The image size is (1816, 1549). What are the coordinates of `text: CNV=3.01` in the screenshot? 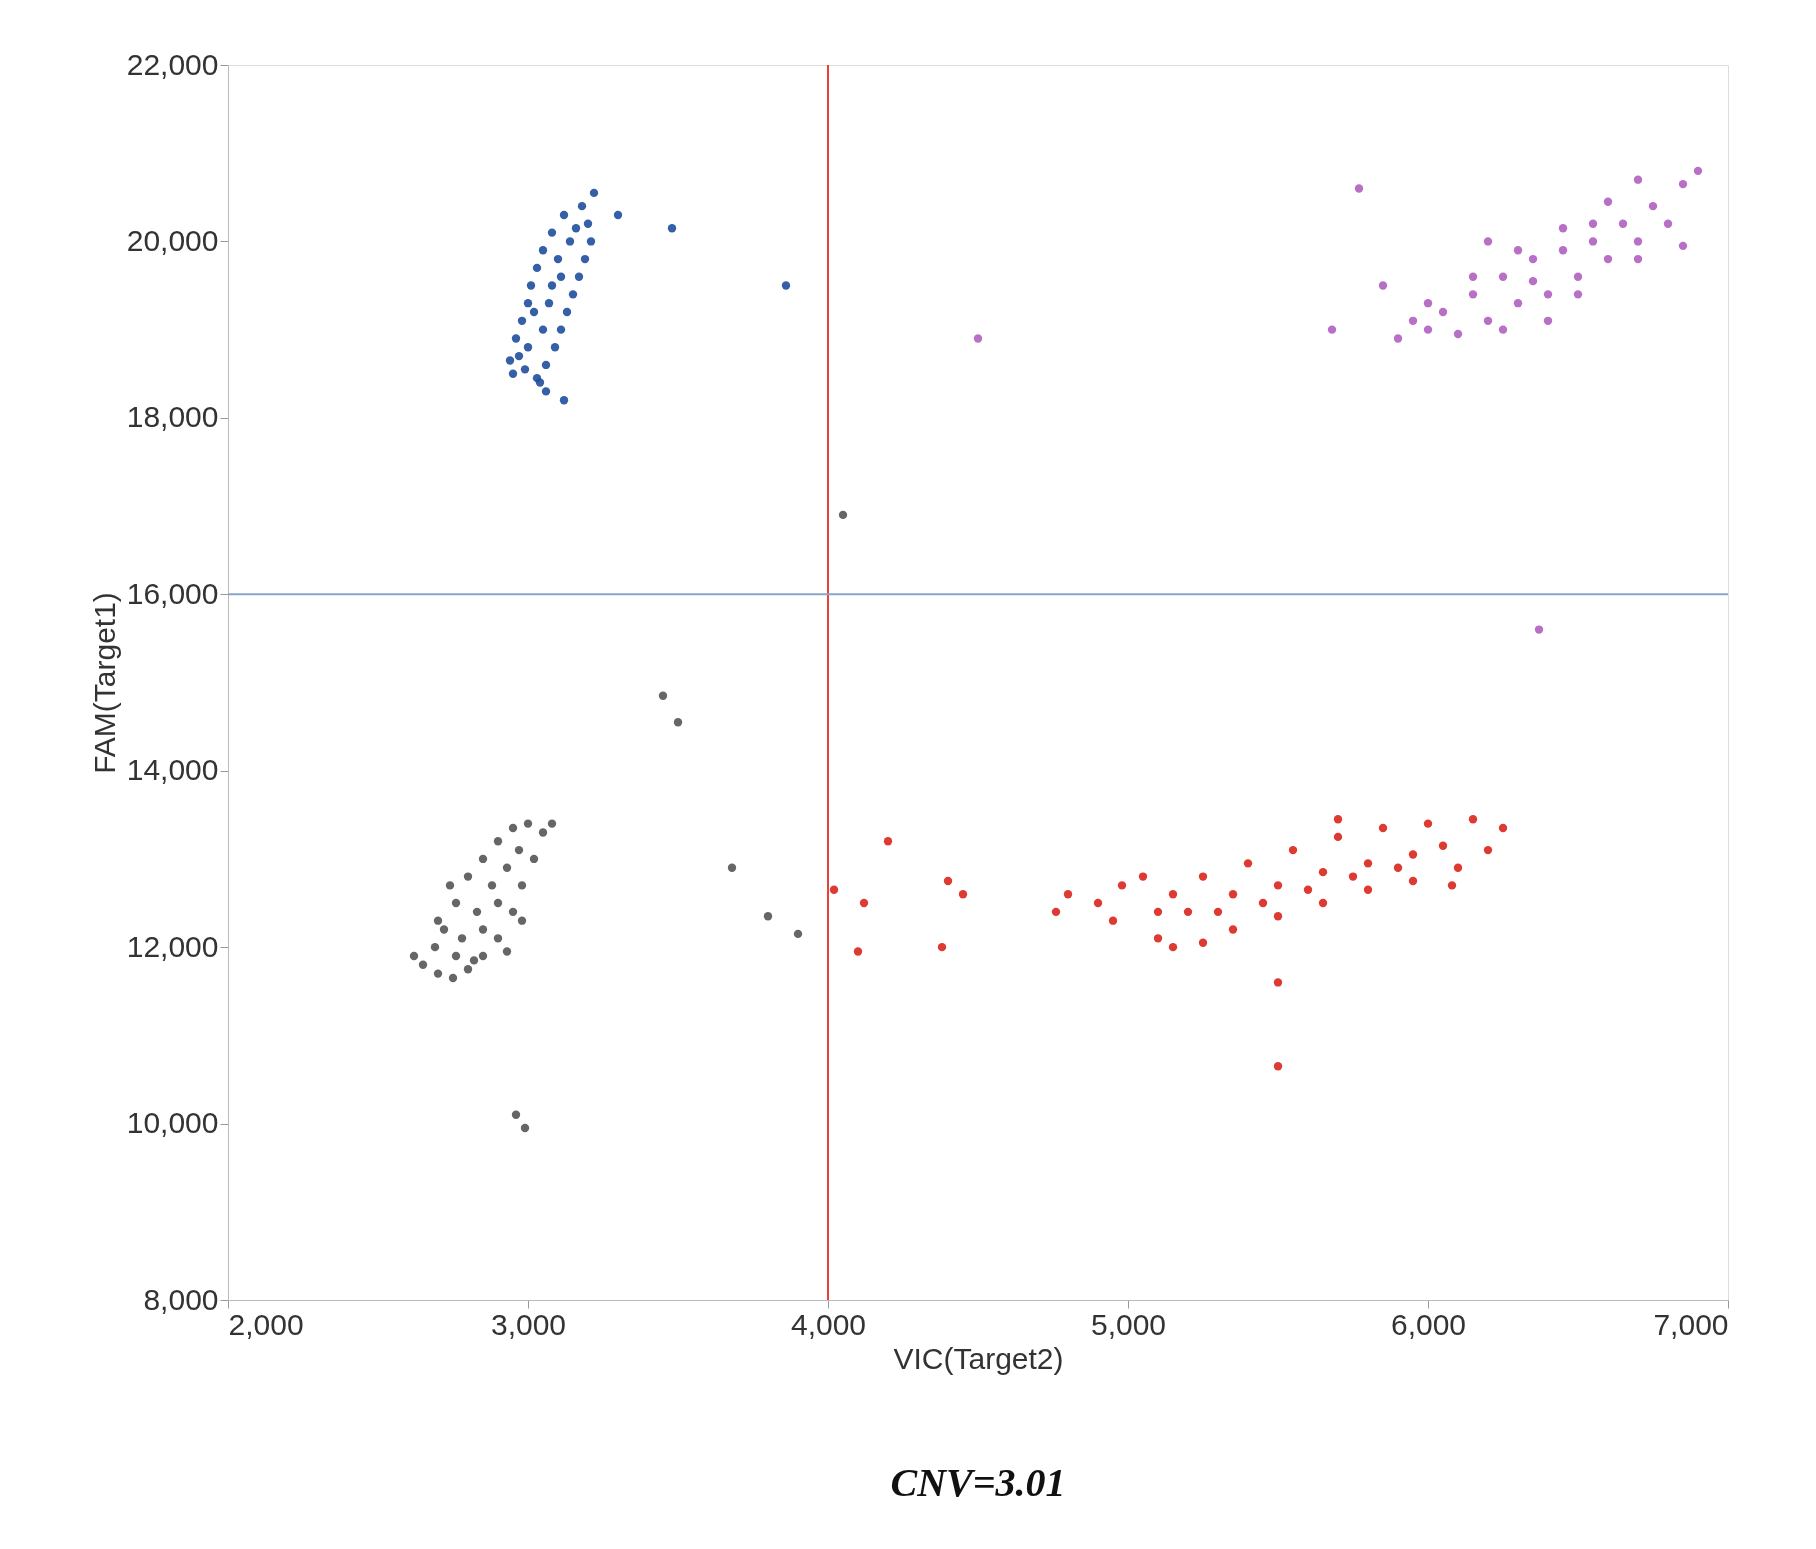 It's located at (978, 1482).